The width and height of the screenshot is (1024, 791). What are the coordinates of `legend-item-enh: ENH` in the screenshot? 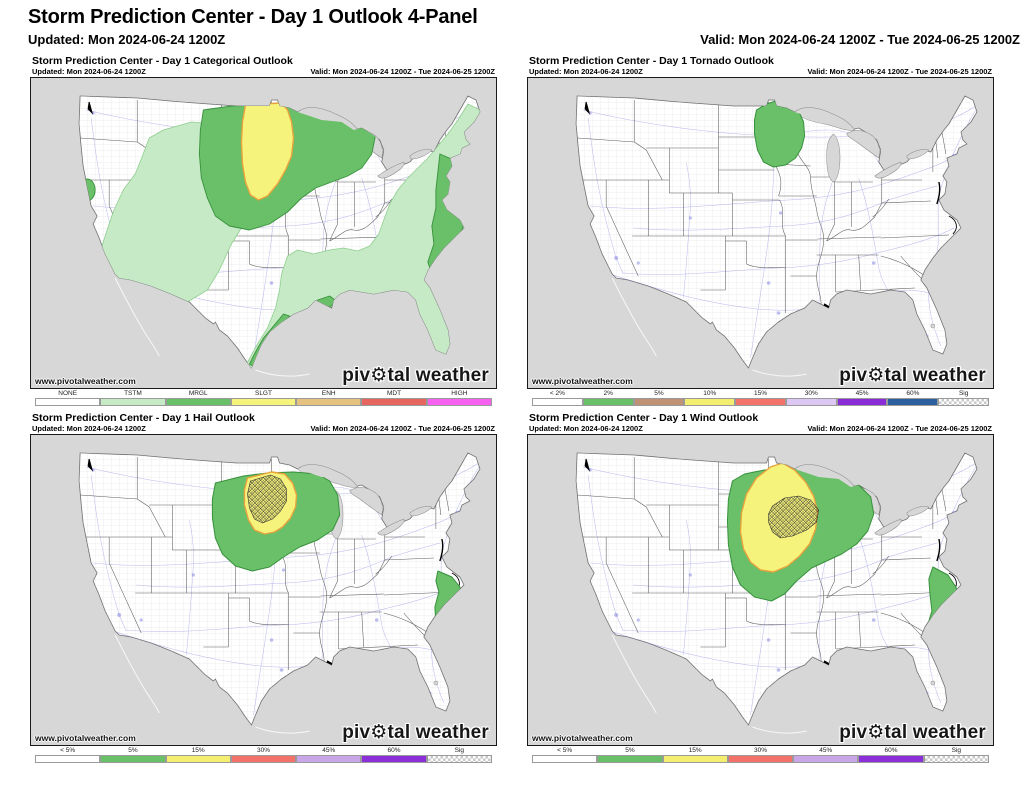 It's located at (329, 398).